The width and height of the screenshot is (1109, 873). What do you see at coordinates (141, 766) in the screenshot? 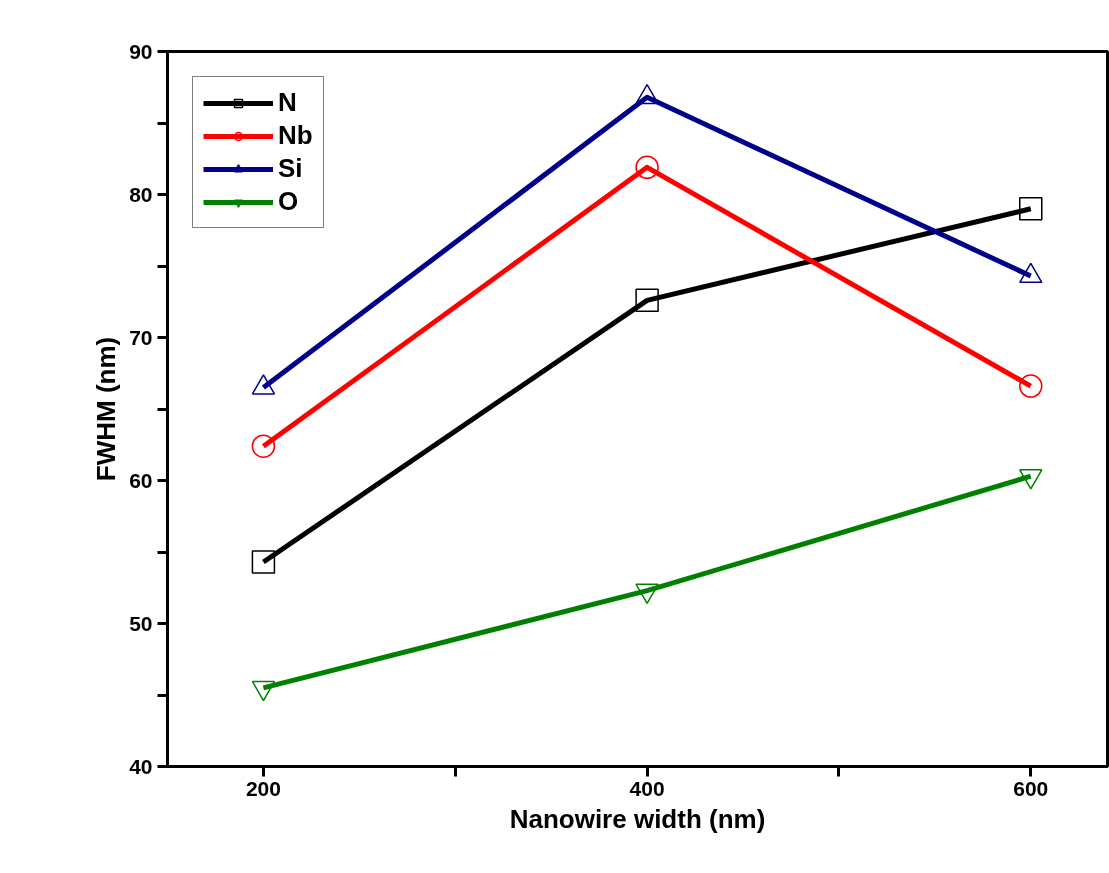
I see `y-tick-label: 40` at bounding box center [141, 766].